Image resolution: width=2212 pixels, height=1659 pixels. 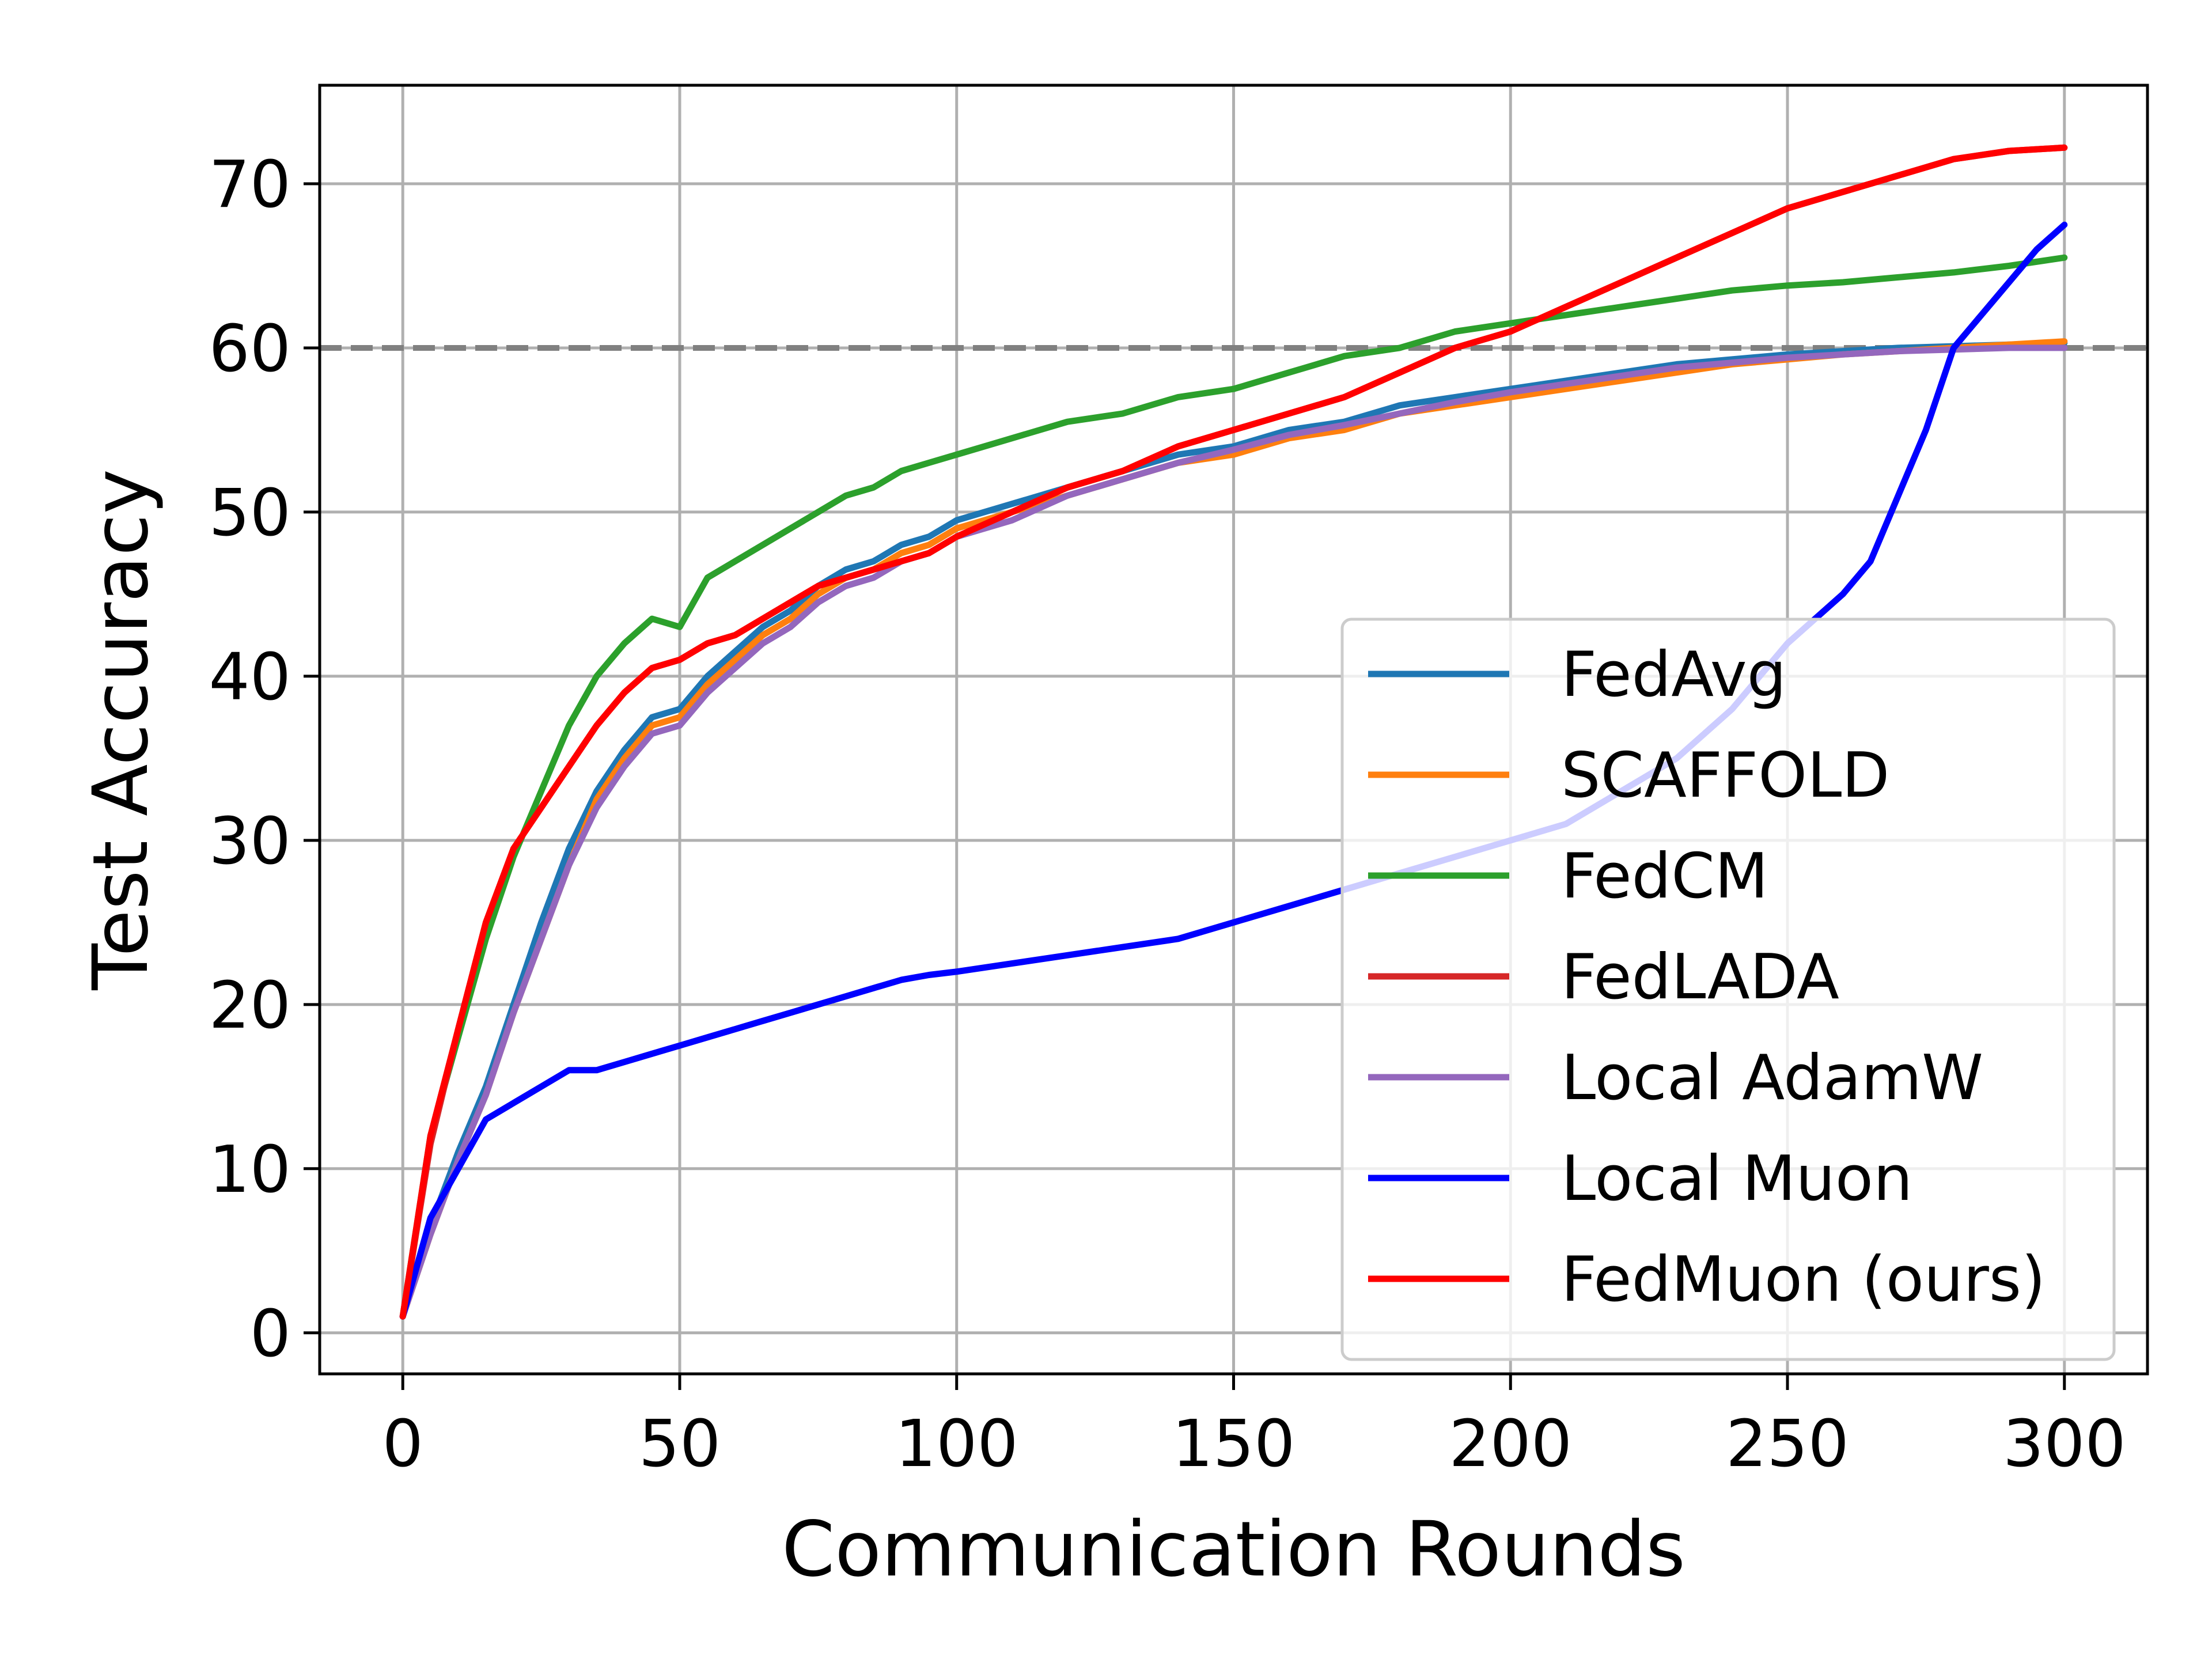 I want to click on legend-label: SCAFFOLD, so click(x=1725, y=776).